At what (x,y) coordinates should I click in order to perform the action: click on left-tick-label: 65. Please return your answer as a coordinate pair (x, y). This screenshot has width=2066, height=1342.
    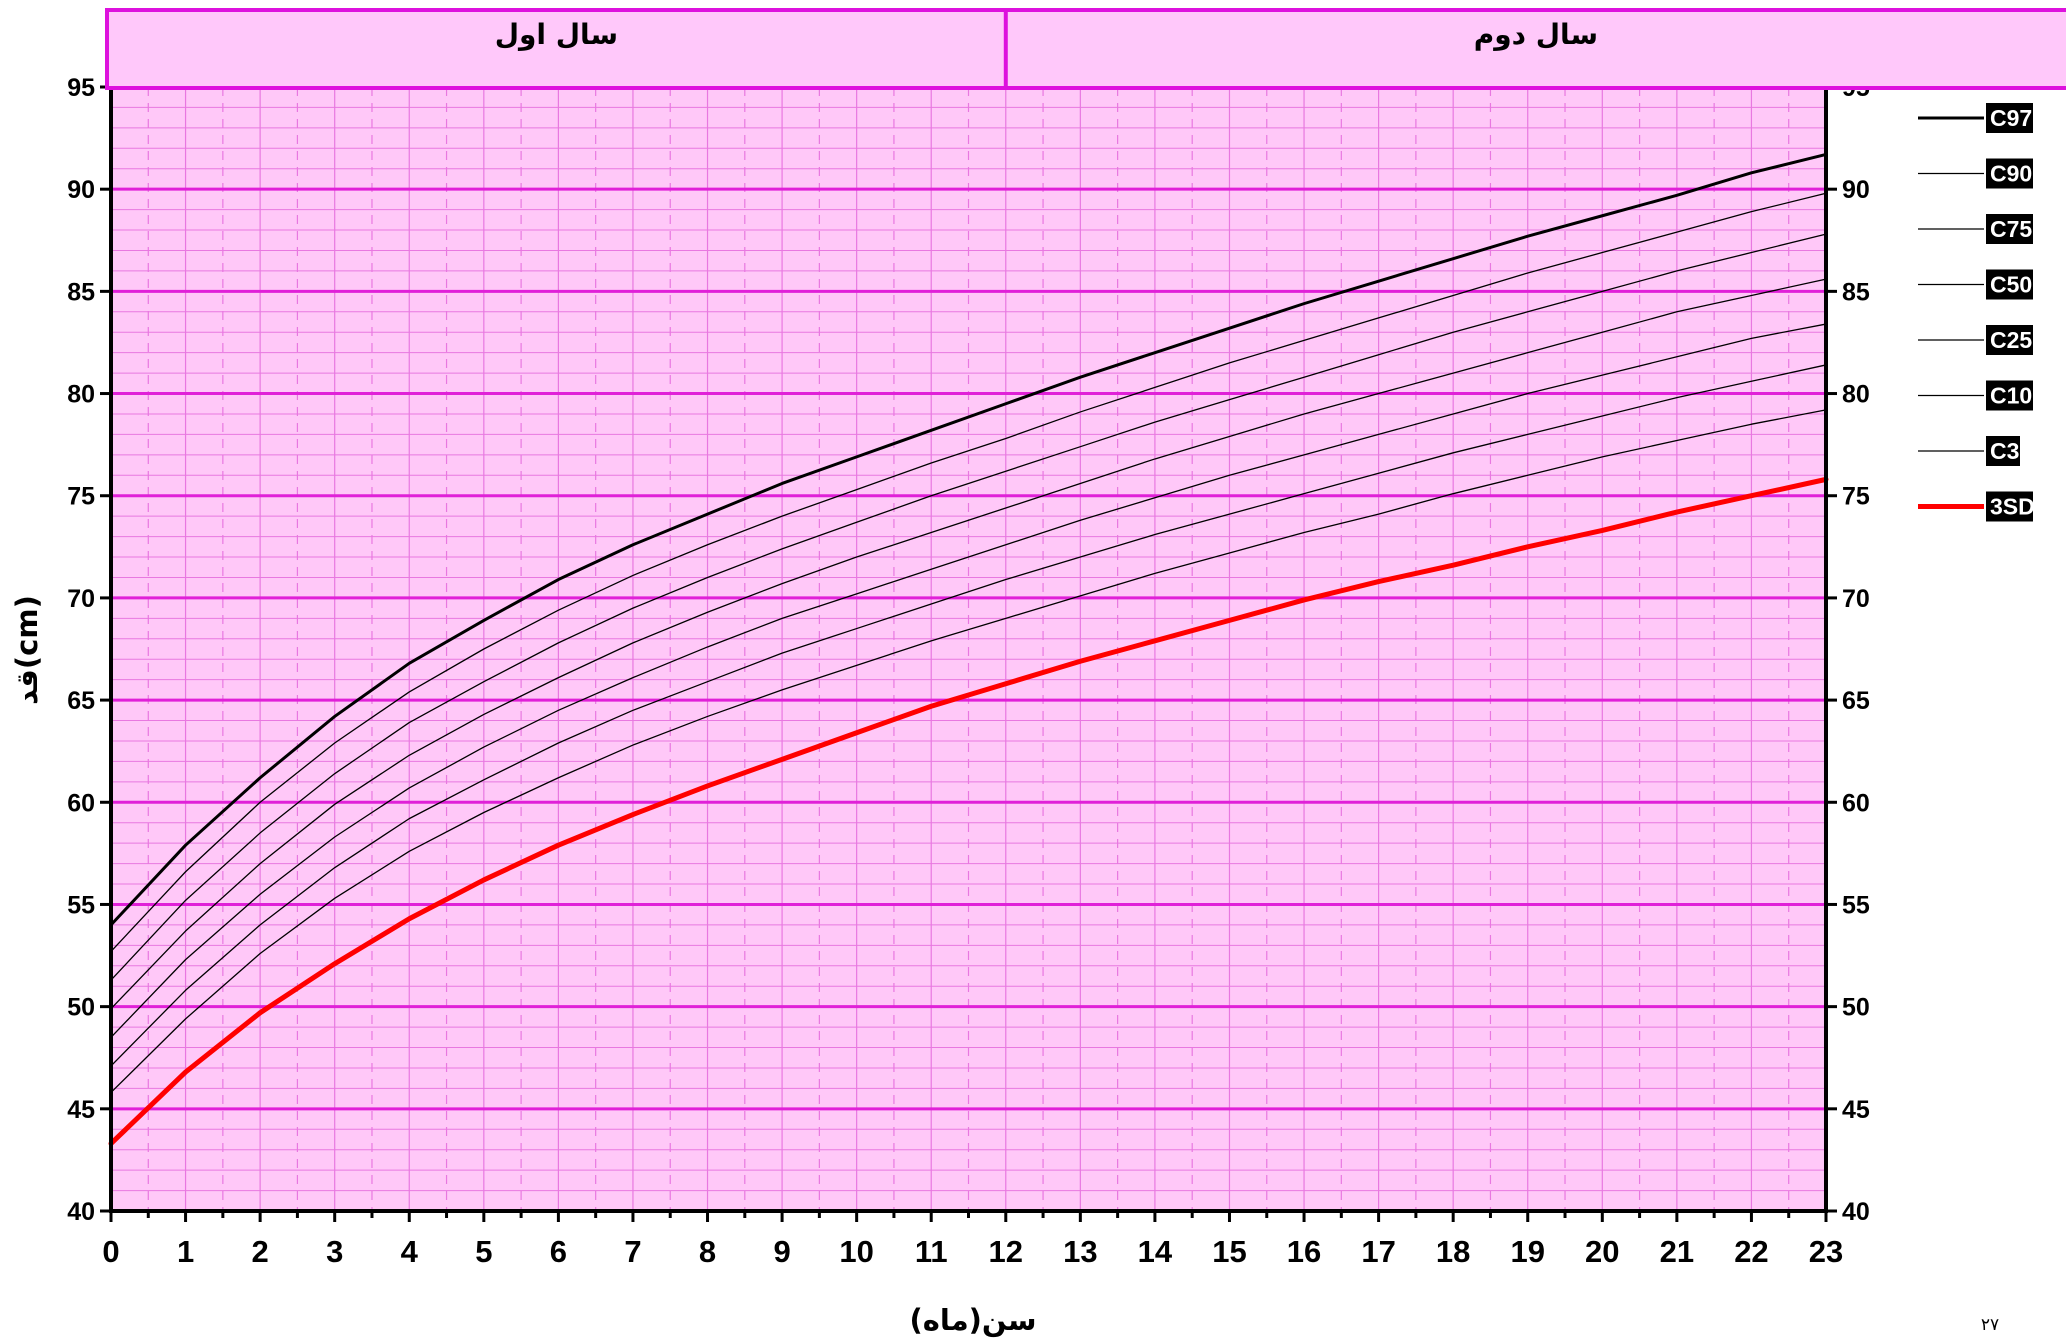
    Looking at the image, I should click on (81, 701).